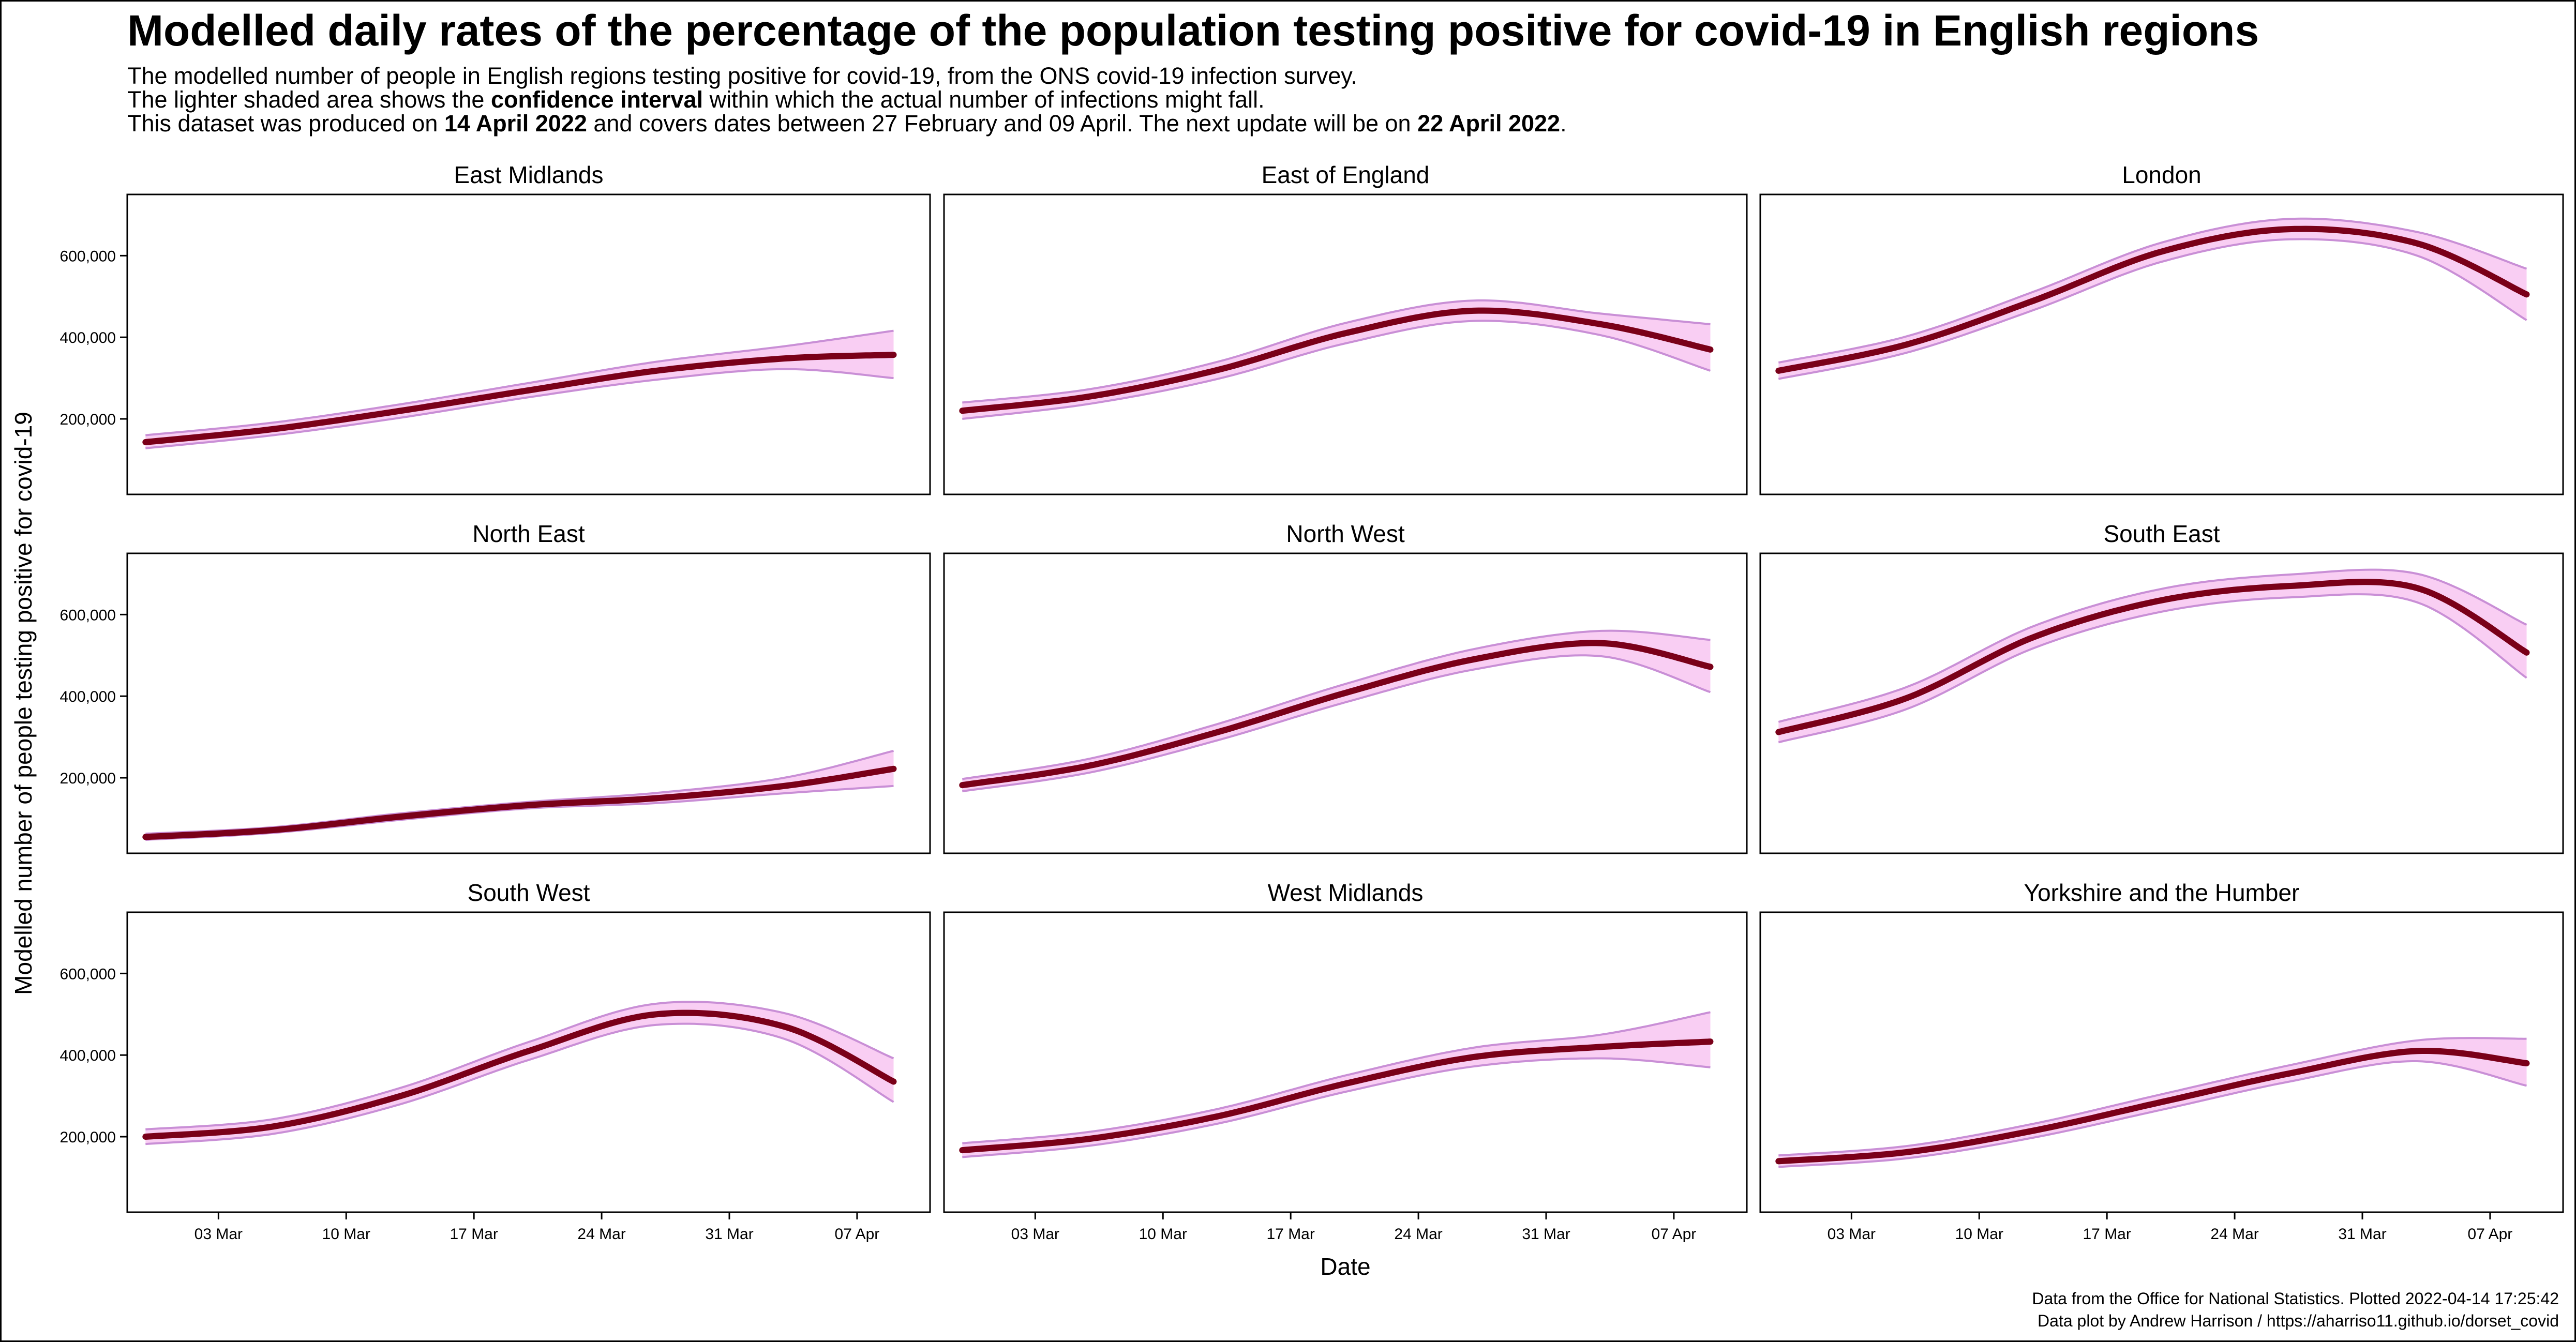  What do you see at coordinates (1563, 123) in the screenshot?
I see `subtitle-text: .` at bounding box center [1563, 123].